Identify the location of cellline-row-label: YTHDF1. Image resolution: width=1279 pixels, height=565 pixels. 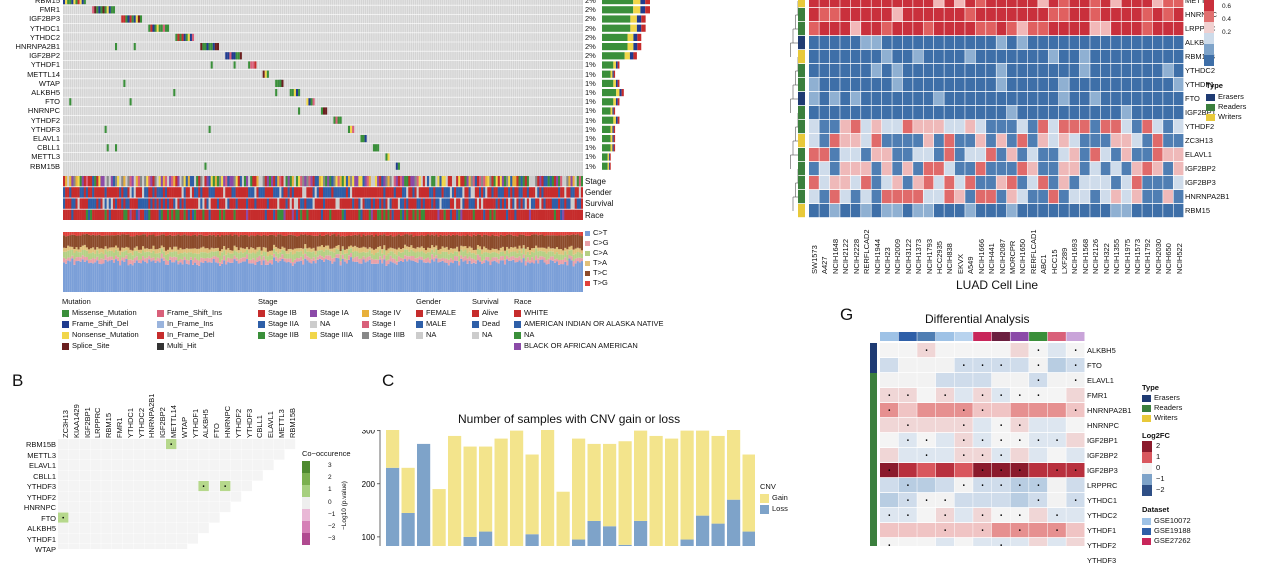
(1200, 84).